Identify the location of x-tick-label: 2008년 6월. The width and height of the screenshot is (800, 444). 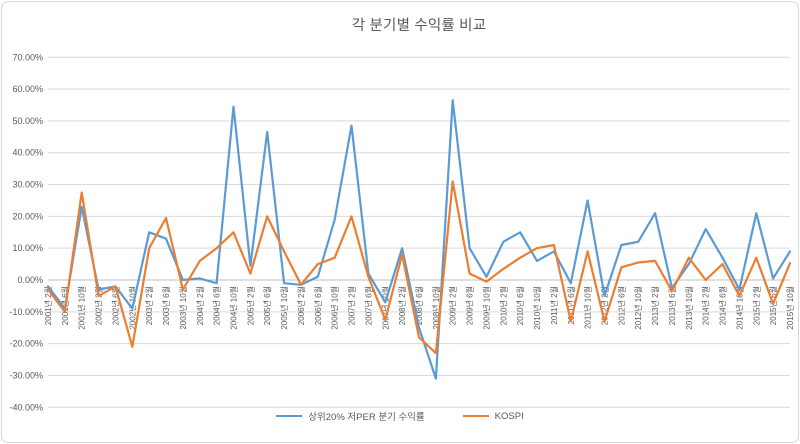
(419, 305).